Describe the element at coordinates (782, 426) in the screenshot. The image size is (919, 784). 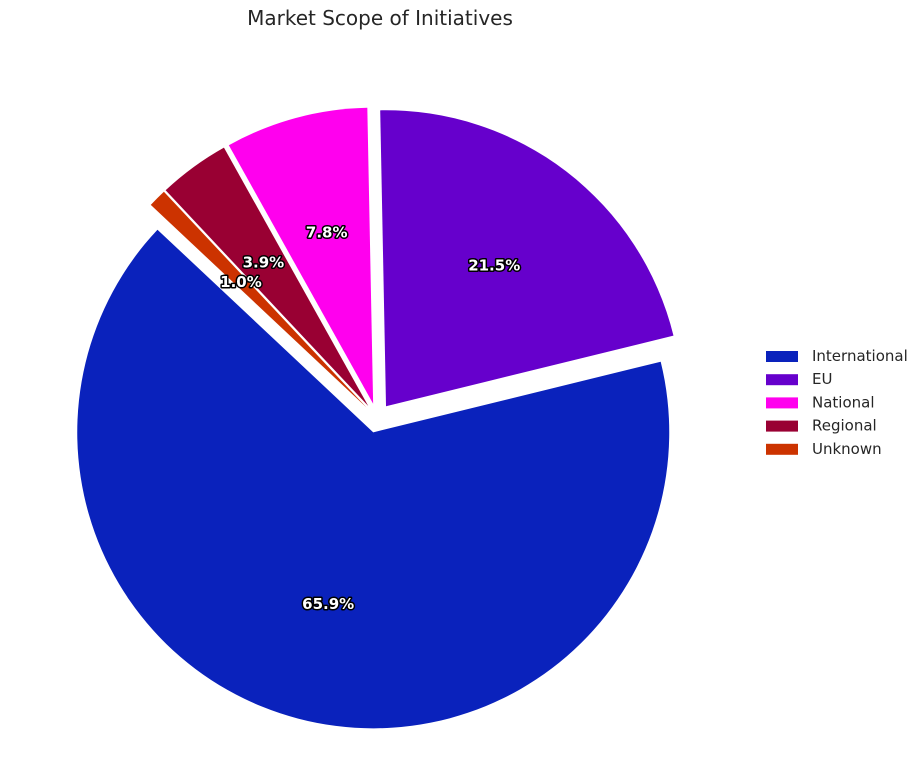
I see `legend-swatch-regional` at that location.